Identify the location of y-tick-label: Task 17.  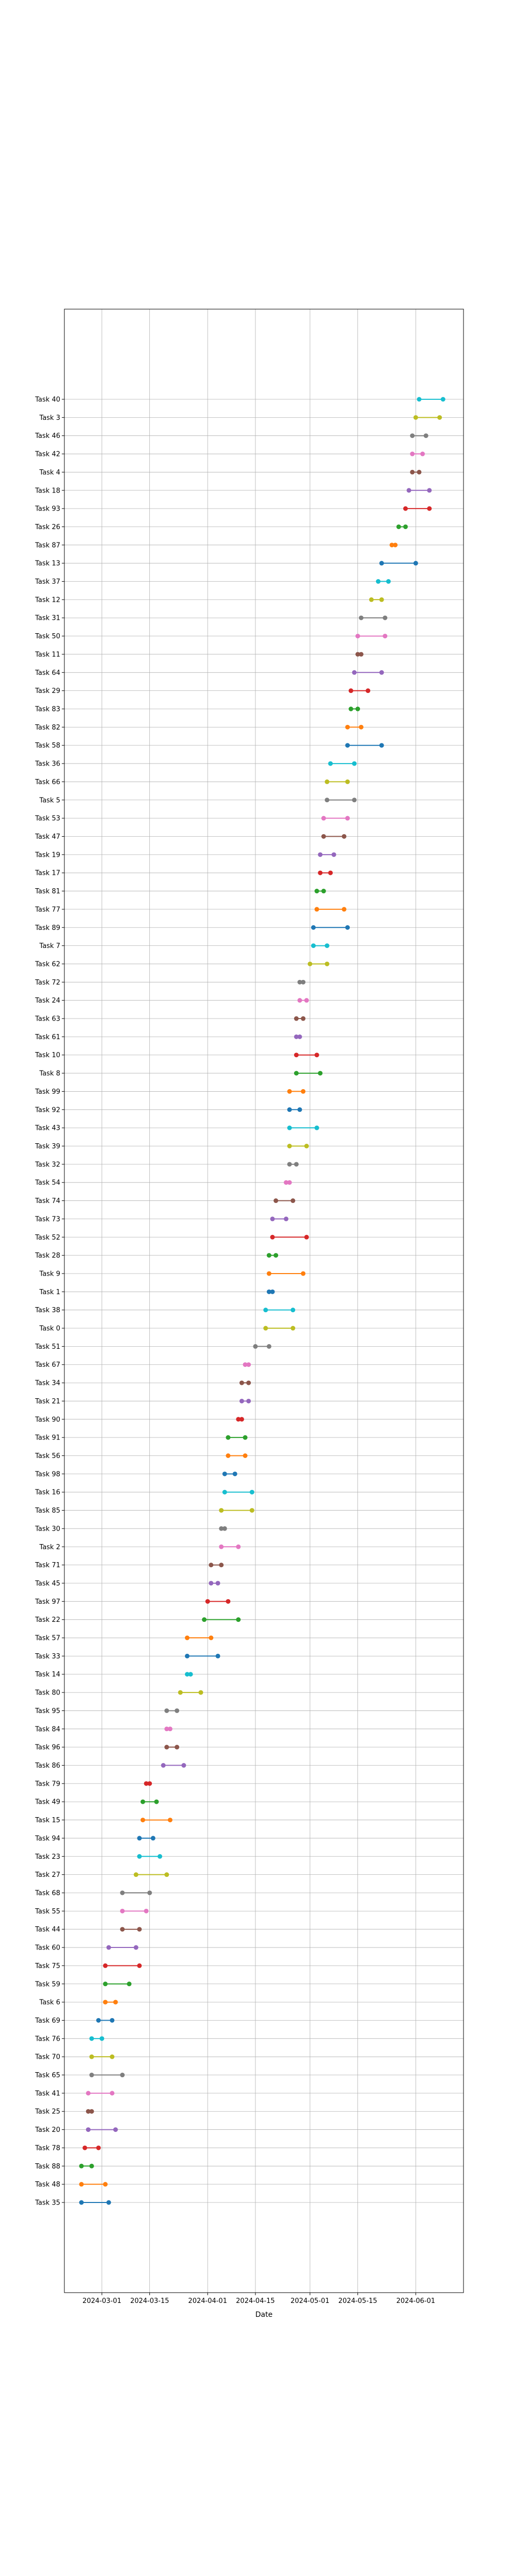
(47, 873).